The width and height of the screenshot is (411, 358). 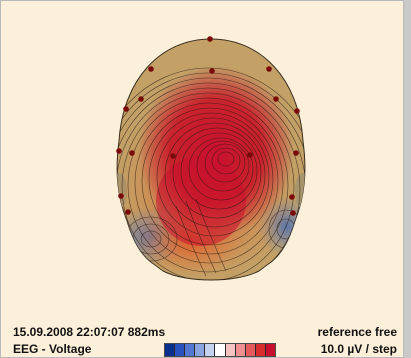 What do you see at coordinates (358, 349) in the screenshot?
I see `step-label: 10.0 µV / step` at bounding box center [358, 349].